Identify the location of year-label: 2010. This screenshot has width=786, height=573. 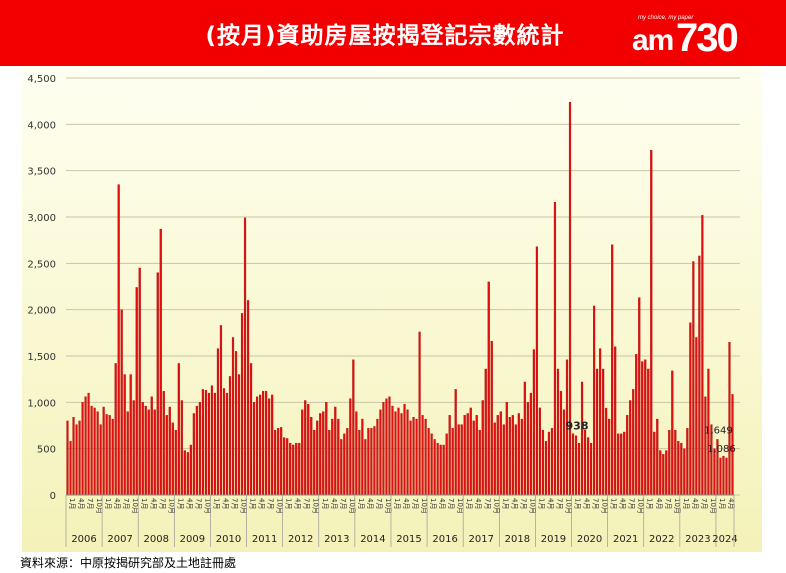
(228, 539).